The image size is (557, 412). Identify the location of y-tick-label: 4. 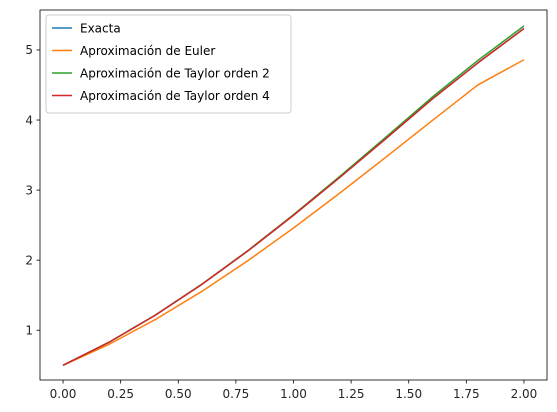
(29, 120).